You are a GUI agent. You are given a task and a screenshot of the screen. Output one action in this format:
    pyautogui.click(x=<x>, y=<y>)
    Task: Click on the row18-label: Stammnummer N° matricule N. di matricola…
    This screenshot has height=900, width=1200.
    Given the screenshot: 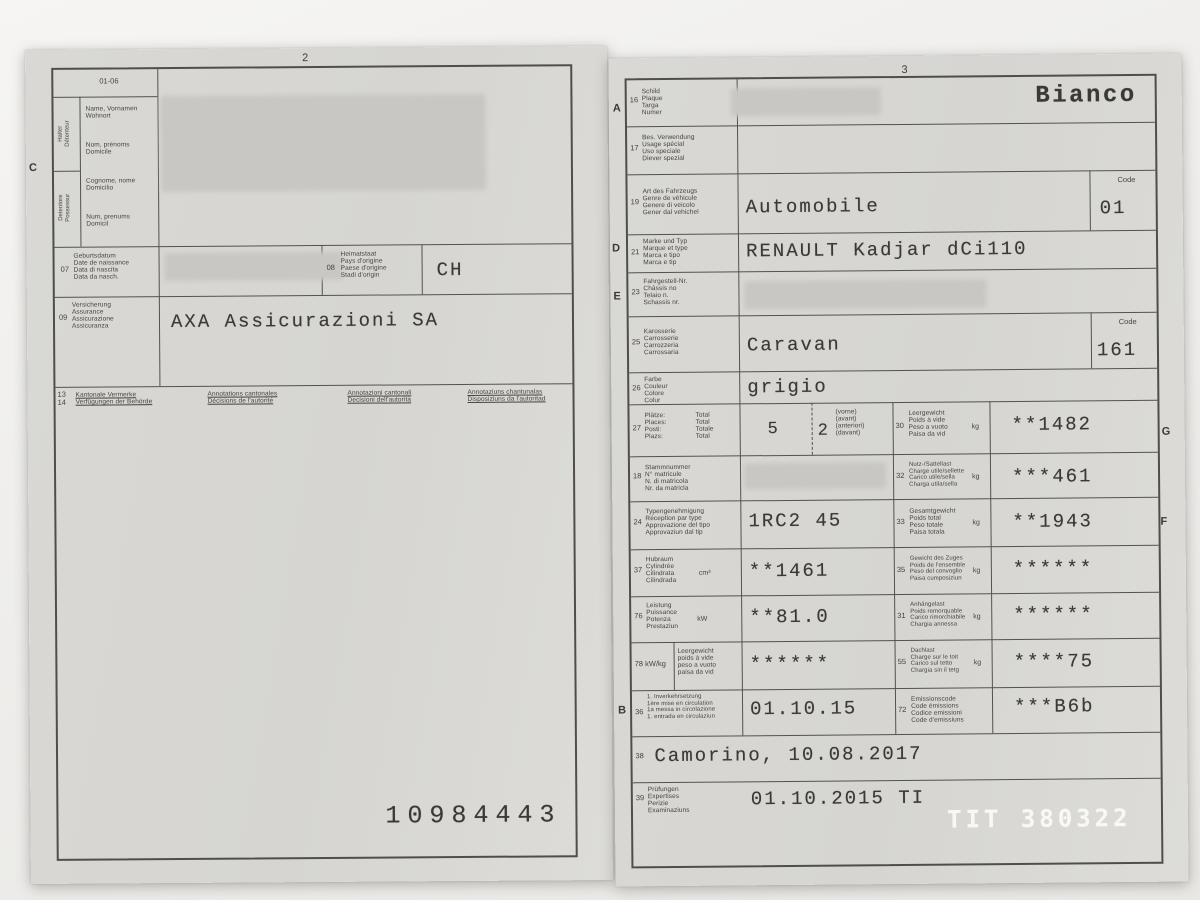 What is the action you would take?
    pyautogui.click(x=667, y=478)
    